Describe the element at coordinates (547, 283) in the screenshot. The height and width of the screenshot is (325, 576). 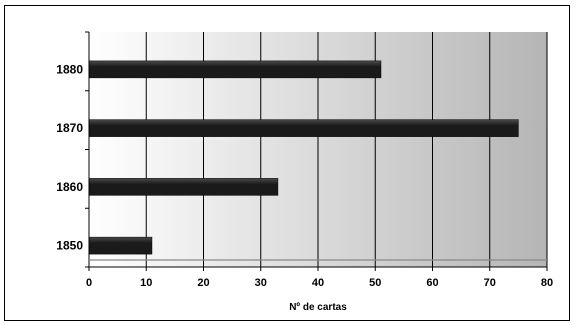
I see `x-tick-label-80: 80` at that location.